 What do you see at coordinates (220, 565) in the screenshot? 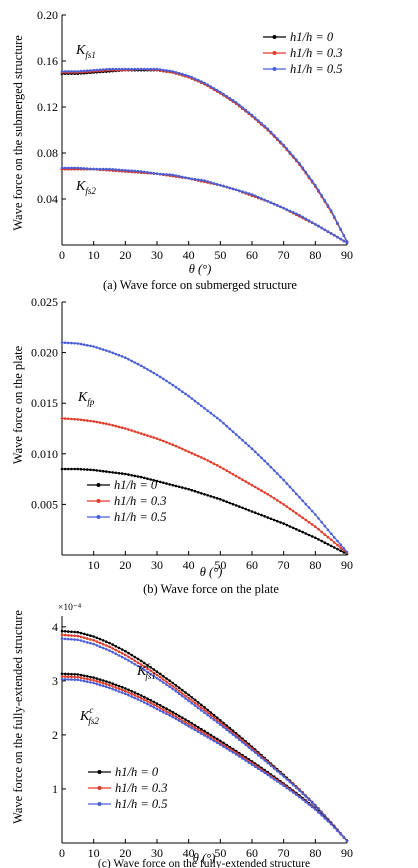
I see `x-tick-label-b: 50` at bounding box center [220, 565].